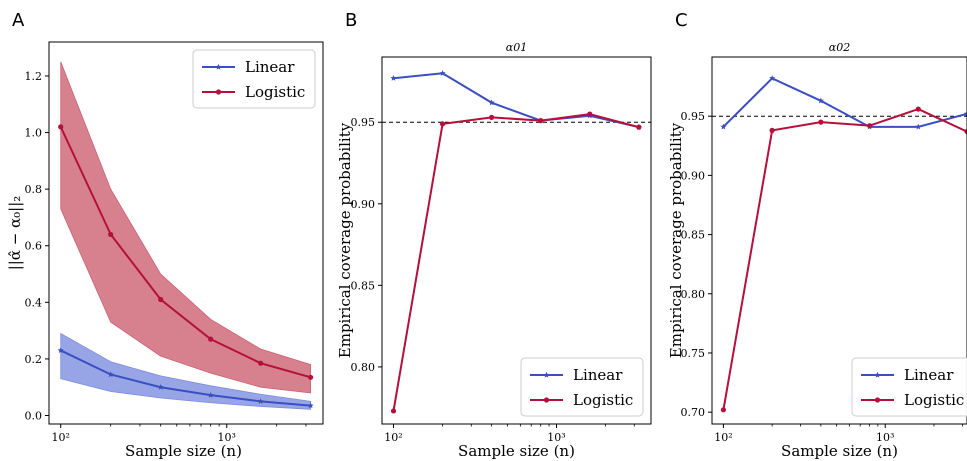  Describe the element at coordinates (839, 47) in the screenshot. I see `chart-title: α02` at that location.